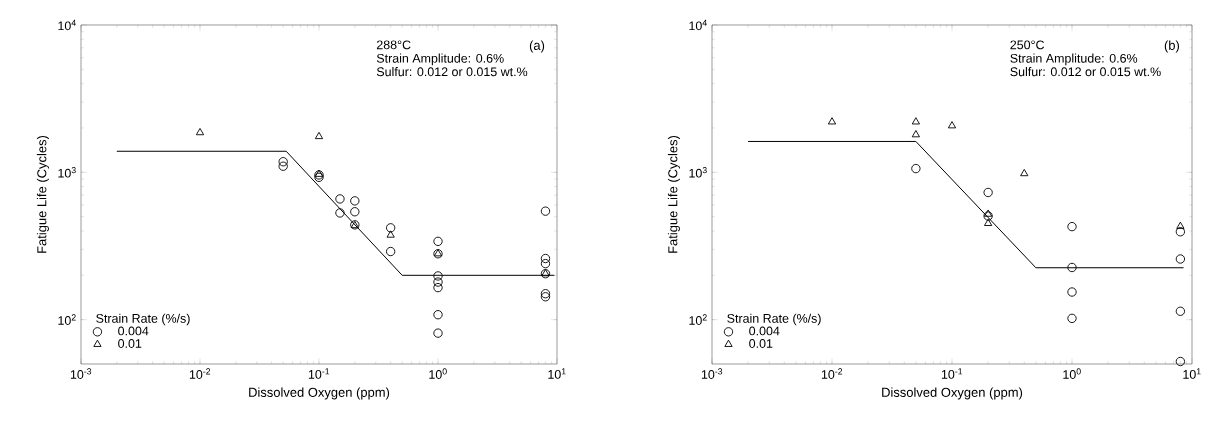 The height and width of the screenshot is (427, 1208). I want to click on annotation: 288°C, so click(393, 45).